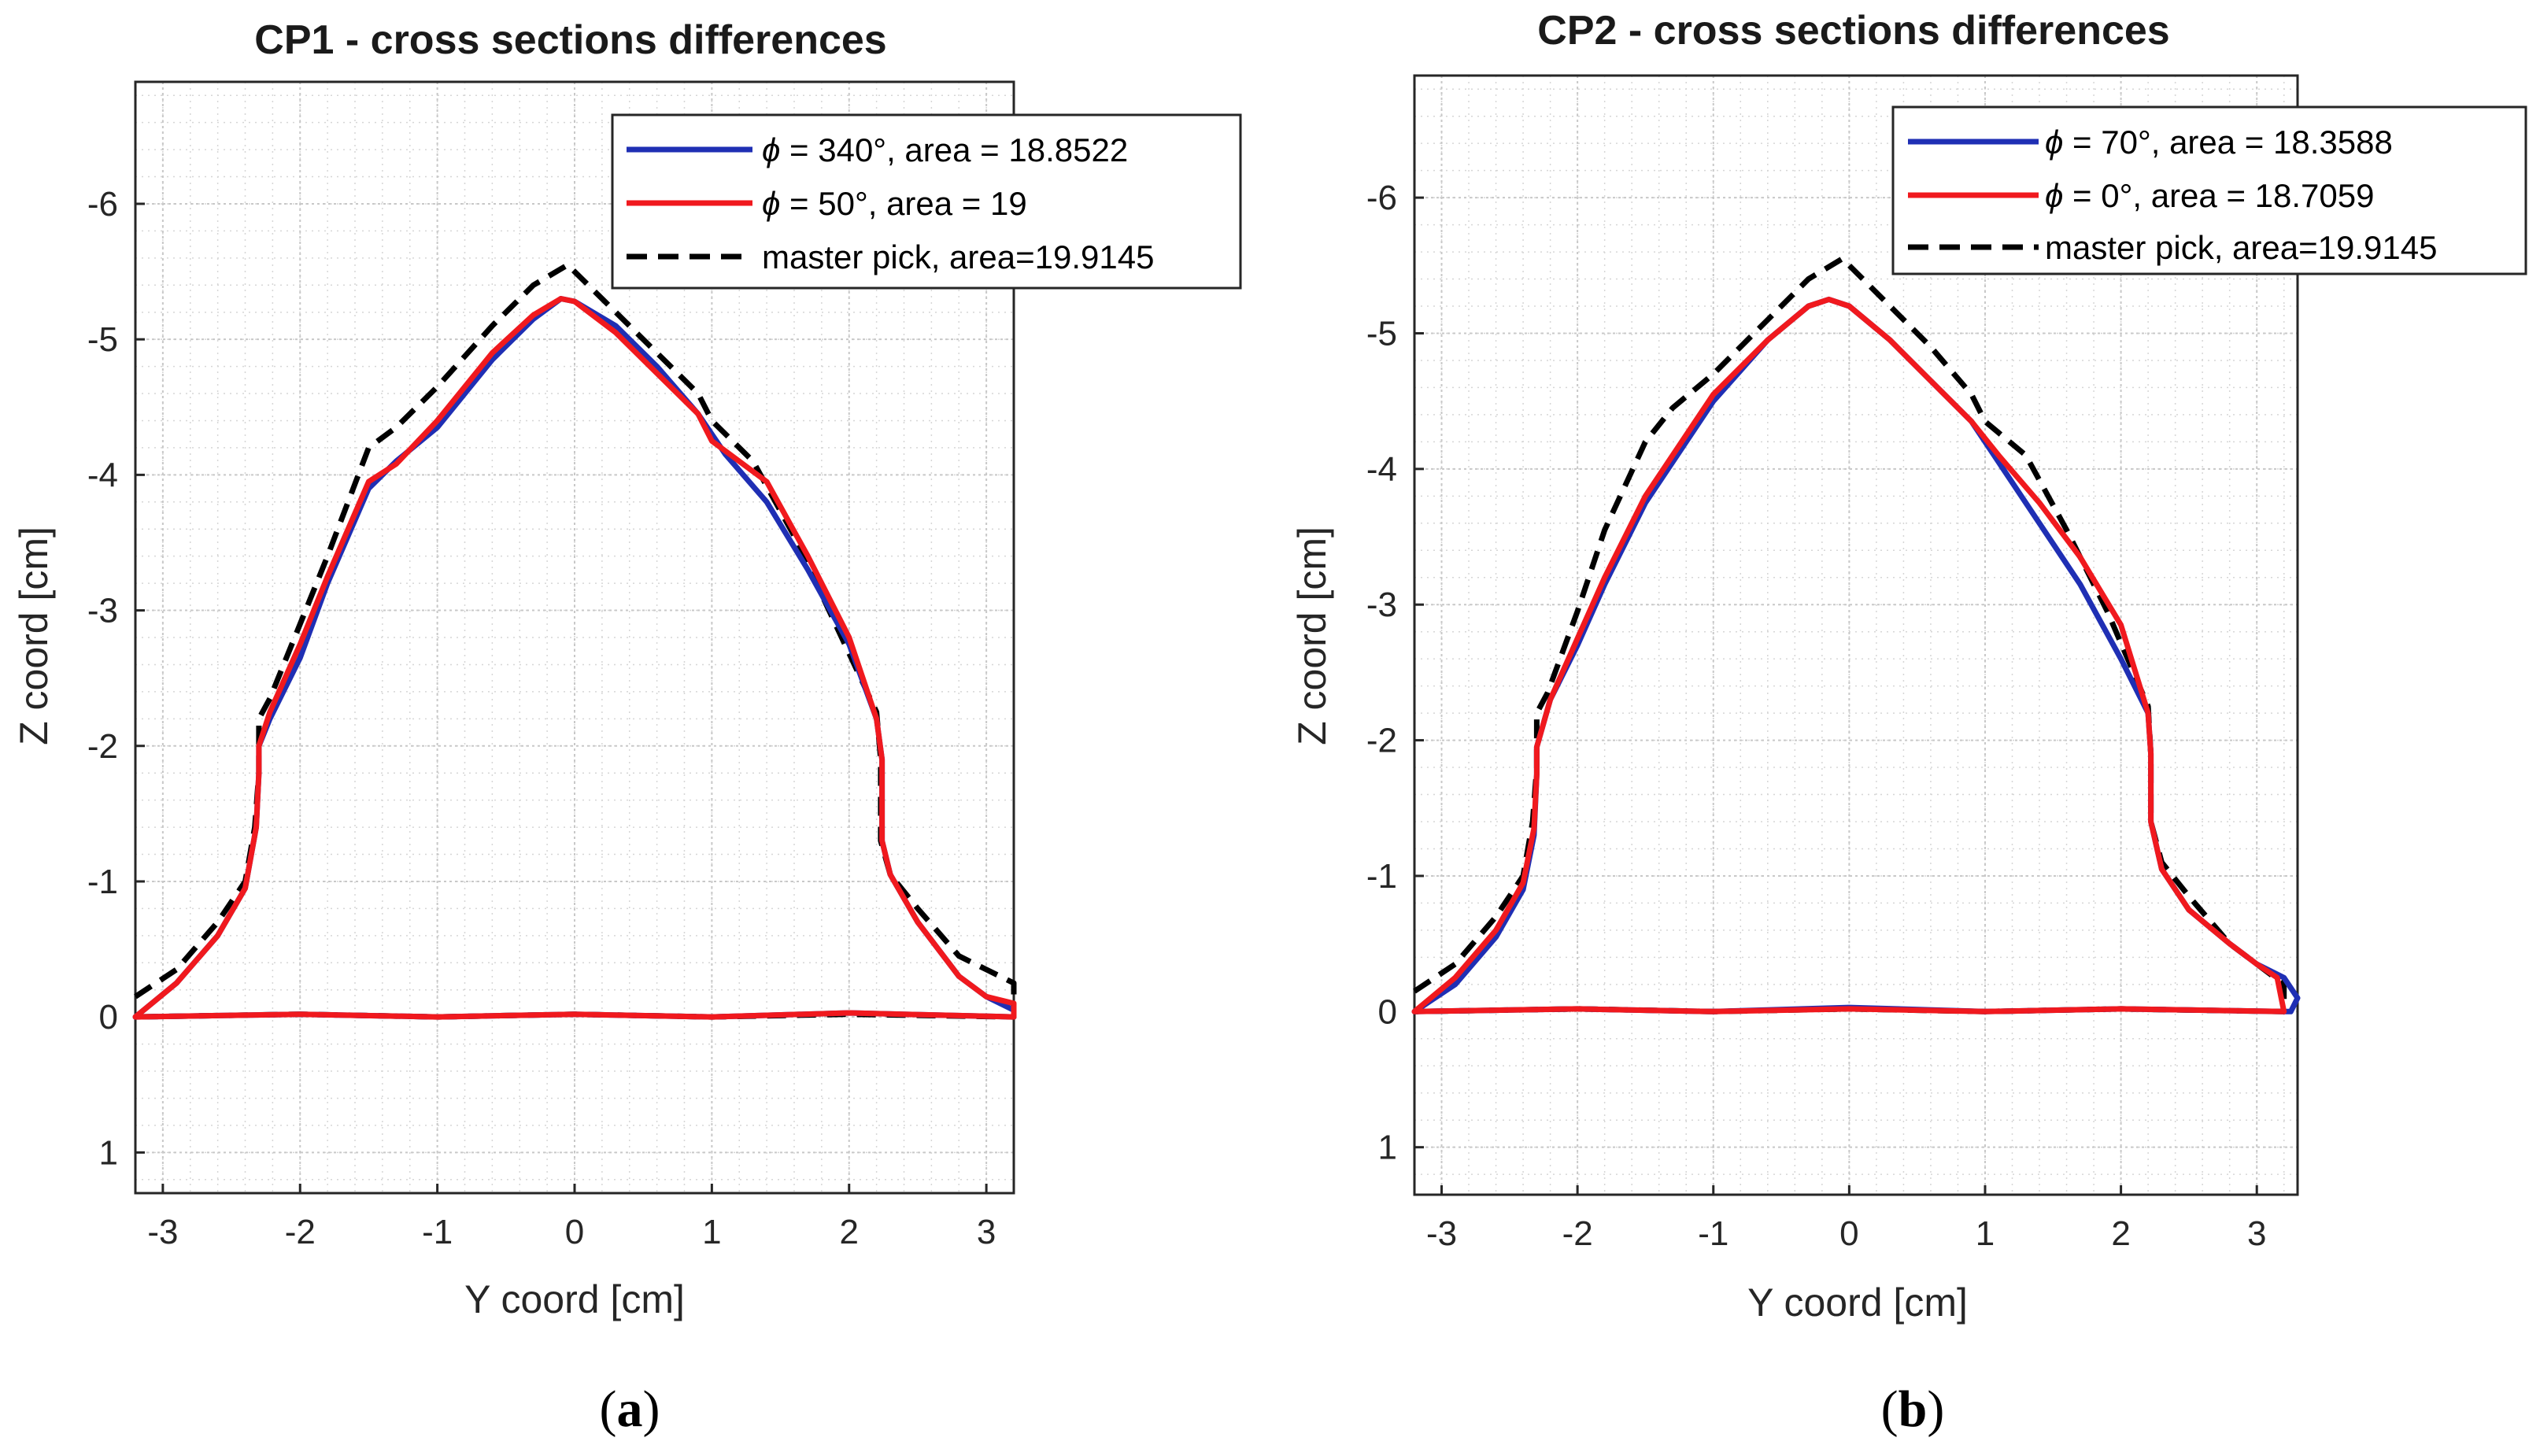  I want to click on panel-a-caption: (a), so click(630, 1409).